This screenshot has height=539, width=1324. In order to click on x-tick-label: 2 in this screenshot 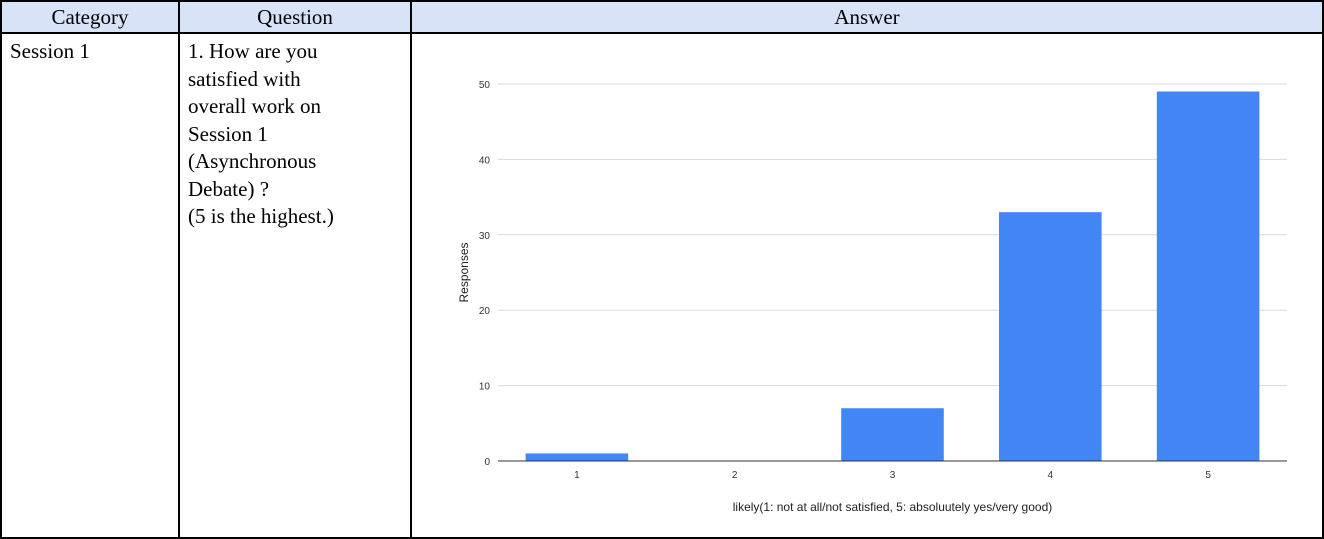, I will do `click(735, 475)`.